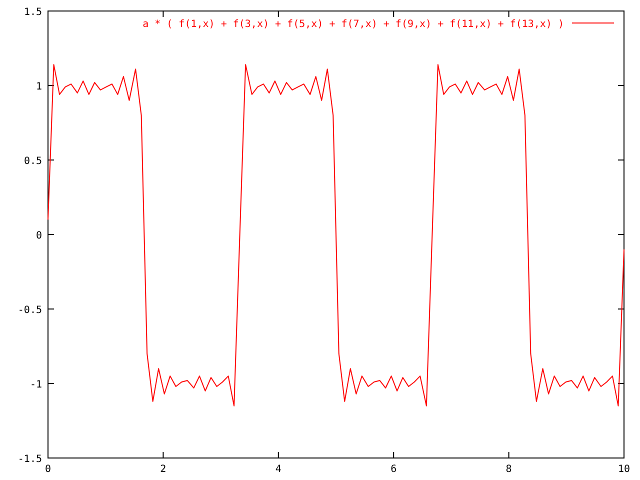 The height and width of the screenshot is (480, 640). I want to click on legend-label: a * ( f(1,x) + f(3,x) + f(5,x) + f(7,x) + f(9,x) + f(11,x) + f(13,x) ), so click(353, 24).